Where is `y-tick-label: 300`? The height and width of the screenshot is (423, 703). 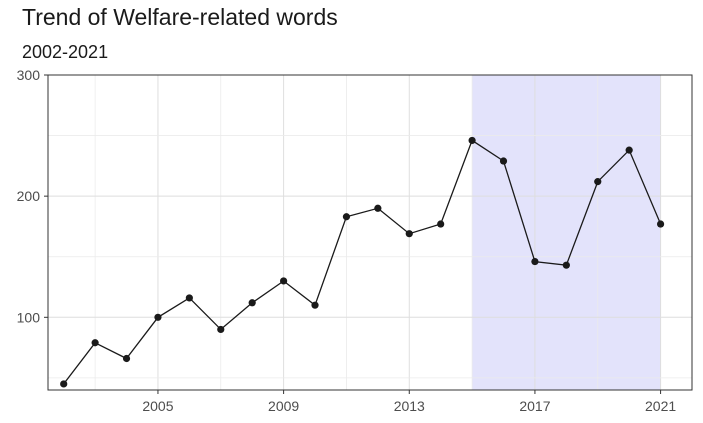 y-tick-label: 300 is located at coordinates (29, 75).